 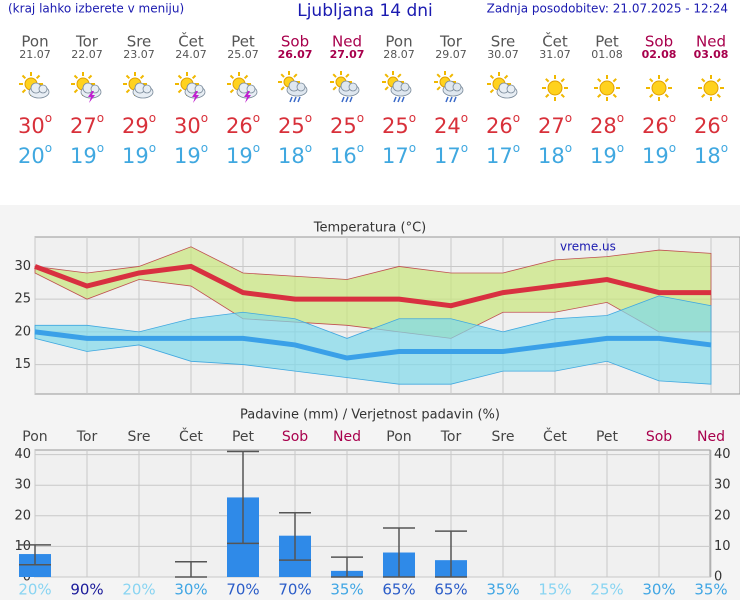 What do you see at coordinates (87, 54) in the screenshot?
I see `day-date: 22.07` at bounding box center [87, 54].